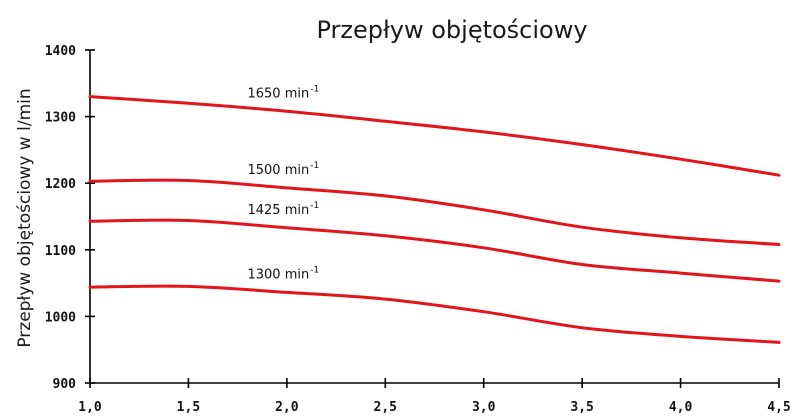 The height and width of the screenshot is (420, 801). I want to click on x-tick-label: 4,0, so click(681, 407).